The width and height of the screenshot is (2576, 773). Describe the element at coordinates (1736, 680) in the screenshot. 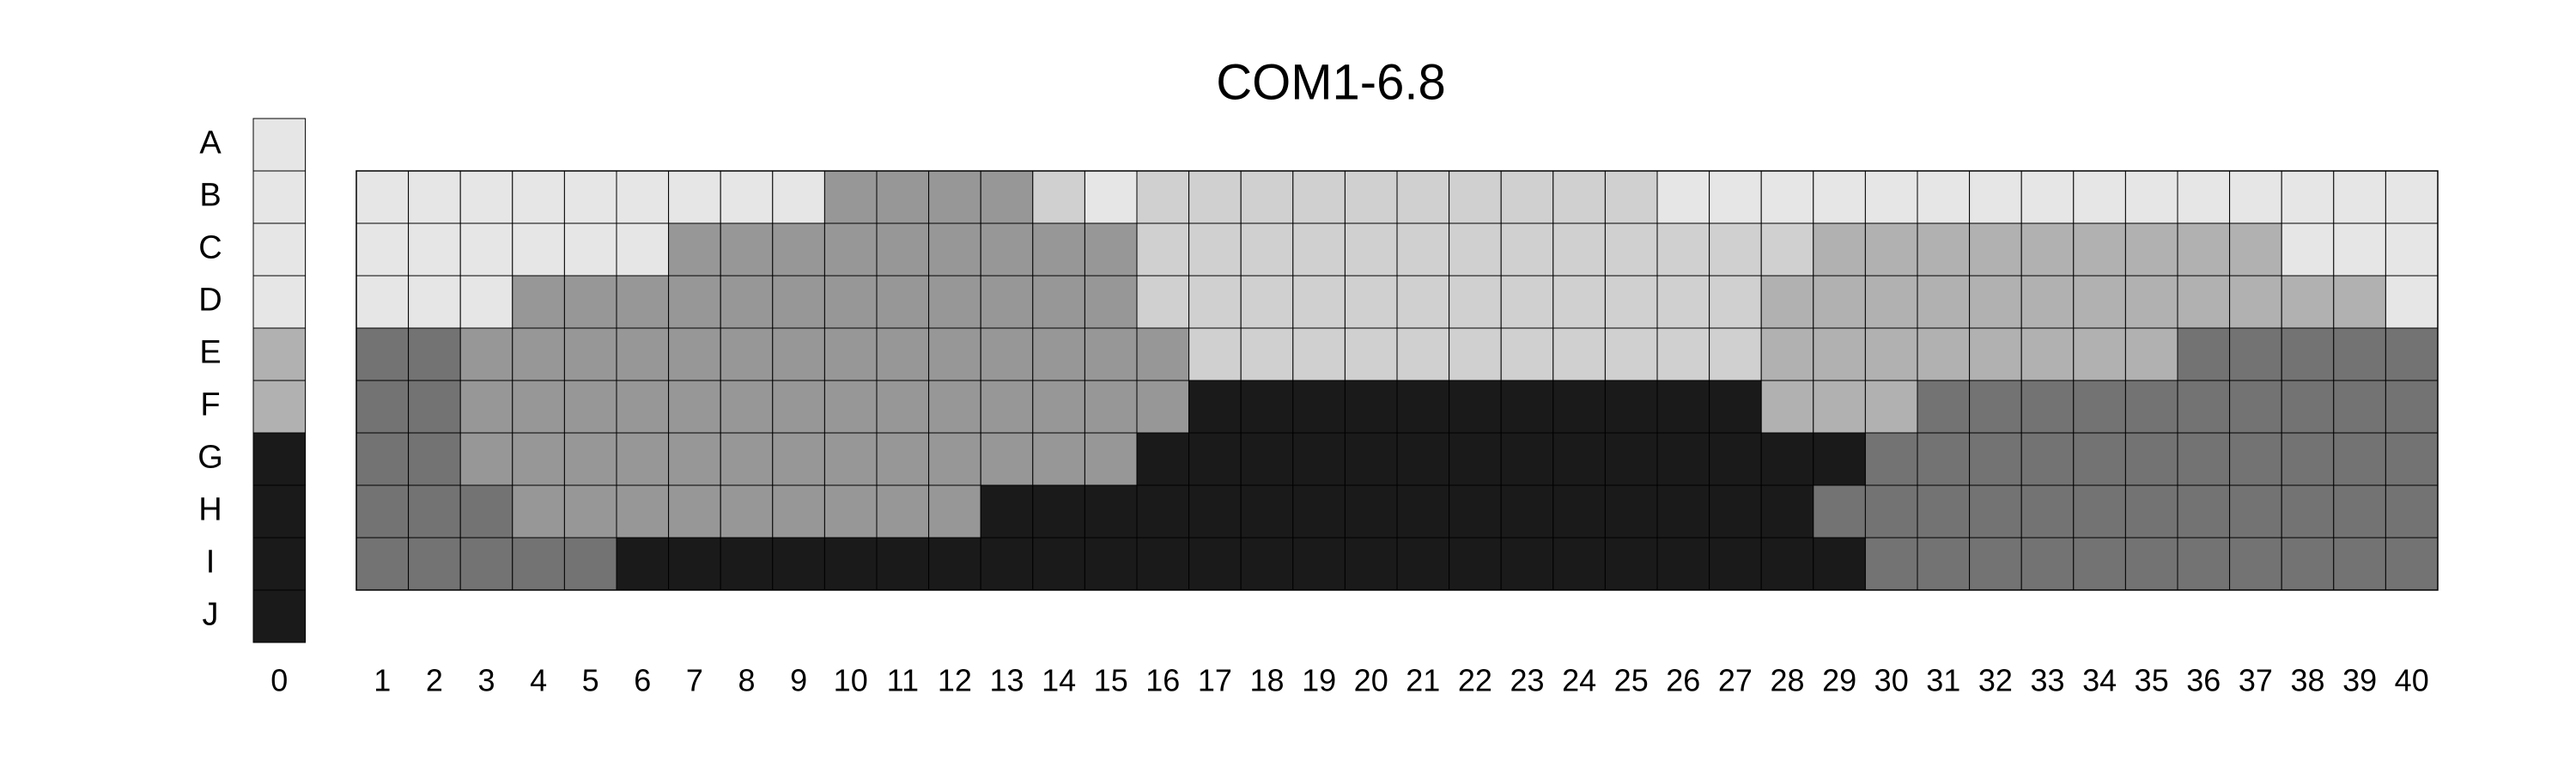

I see `column-label-27: 27` at that location.